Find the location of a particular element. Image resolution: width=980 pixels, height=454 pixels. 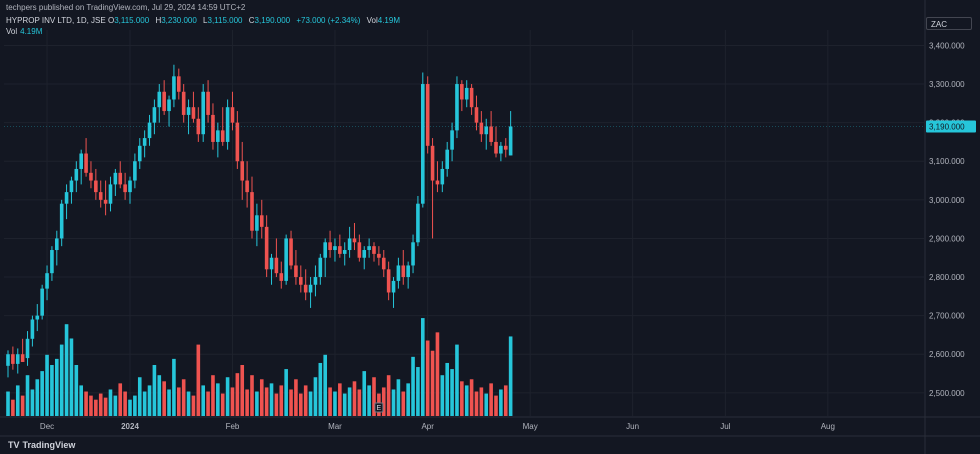

change-value: +73.000 (+2.34%) is located at coordinates (328, 20).